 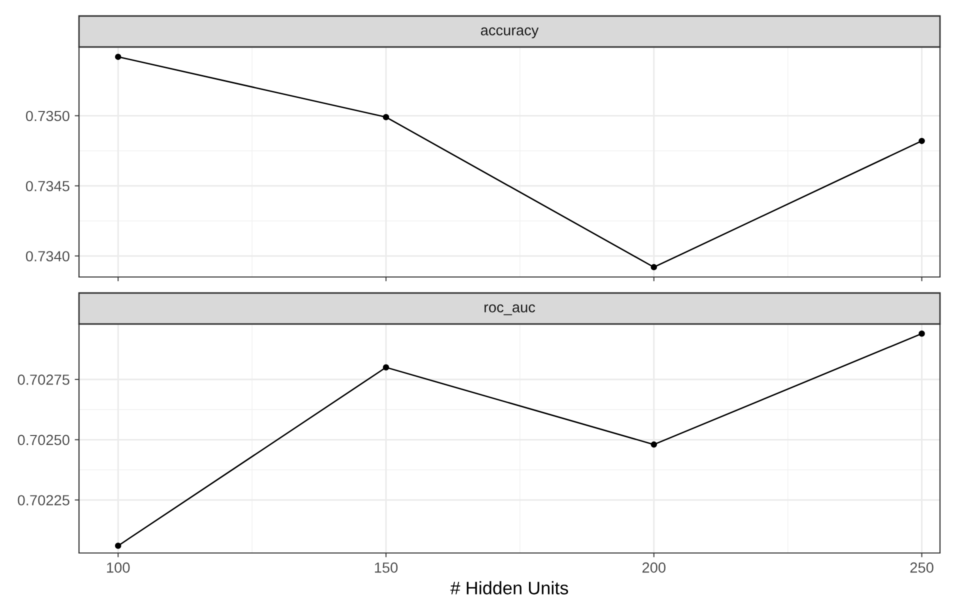 What do you see at coordinates (510, 310) in the screenshot?
I see `chart-title: roc_auc` at bounding box center [510, 310].